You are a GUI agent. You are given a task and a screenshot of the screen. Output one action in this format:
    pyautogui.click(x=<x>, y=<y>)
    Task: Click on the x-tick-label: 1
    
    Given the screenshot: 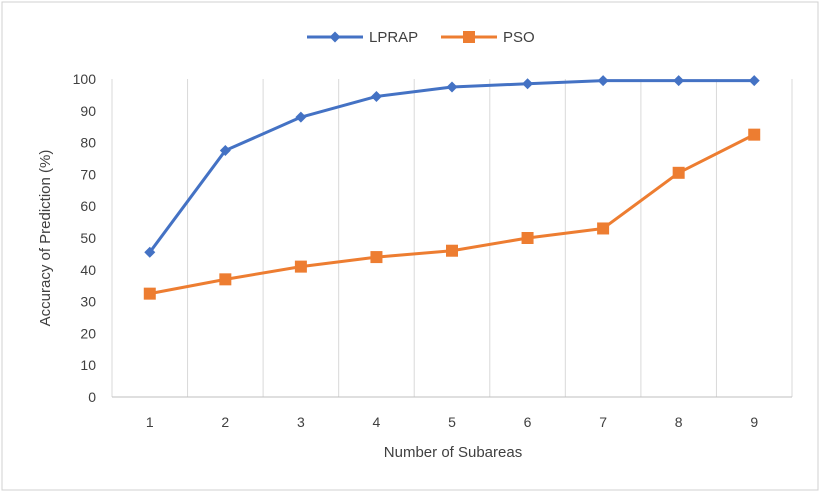 What is the action you would take?
    pyautogui.click(x=150, y=422)
    